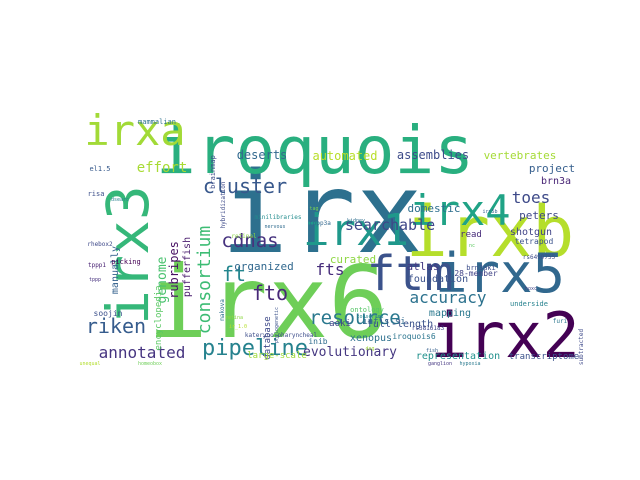  I want to click on cloud-word: searchable, so click(390, 225).